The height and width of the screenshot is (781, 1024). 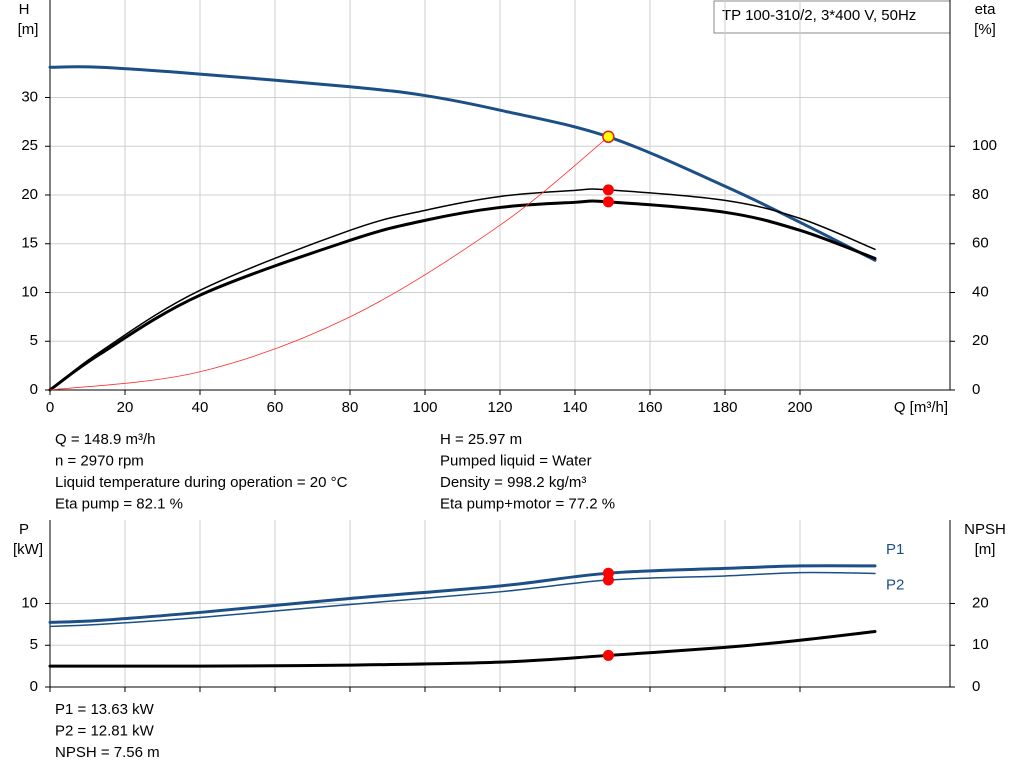 What do you see at coordinates (28, 29) in the screenshot?
I see `y-axis-label: [m]` at bounding box center [28, 29].